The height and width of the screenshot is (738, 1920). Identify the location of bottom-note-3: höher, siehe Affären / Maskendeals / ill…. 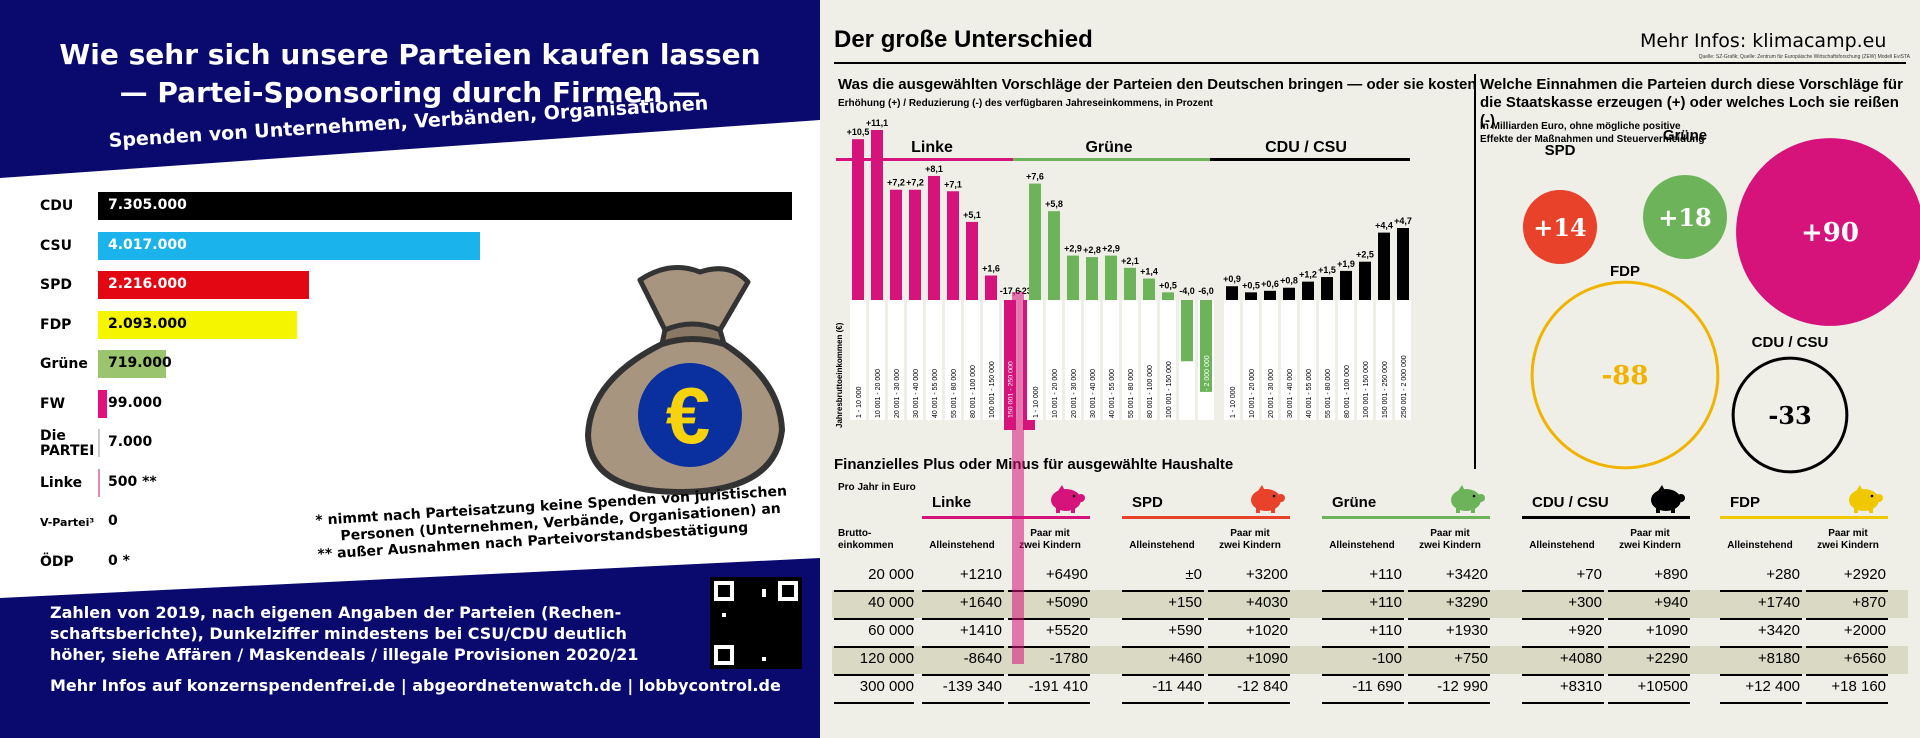
(344, 654).